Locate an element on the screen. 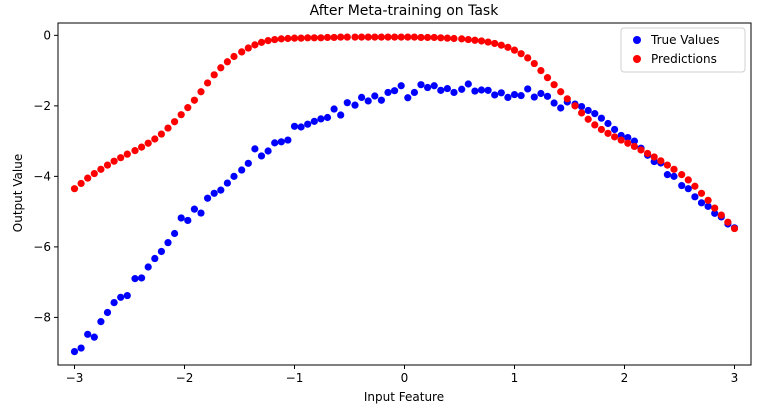  y-tick-label: −8 is located at coordinates (42, 317).